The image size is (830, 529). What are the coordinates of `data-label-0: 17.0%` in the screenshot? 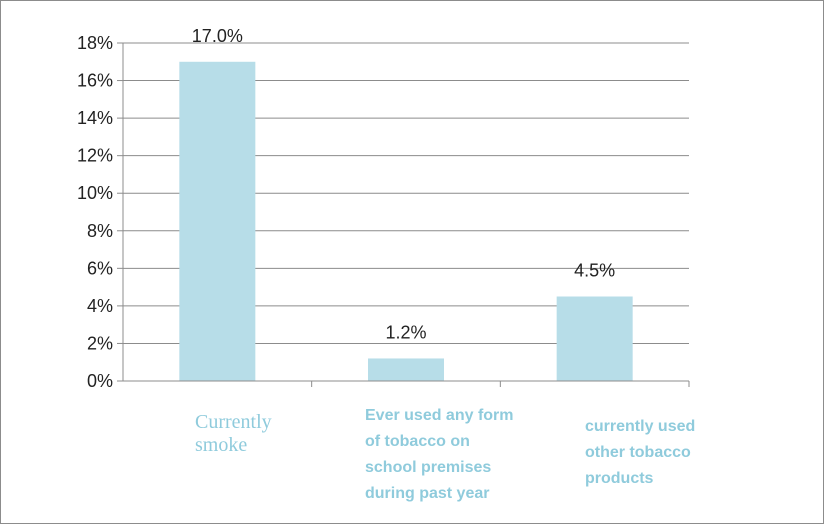 It's located at (217, 36).